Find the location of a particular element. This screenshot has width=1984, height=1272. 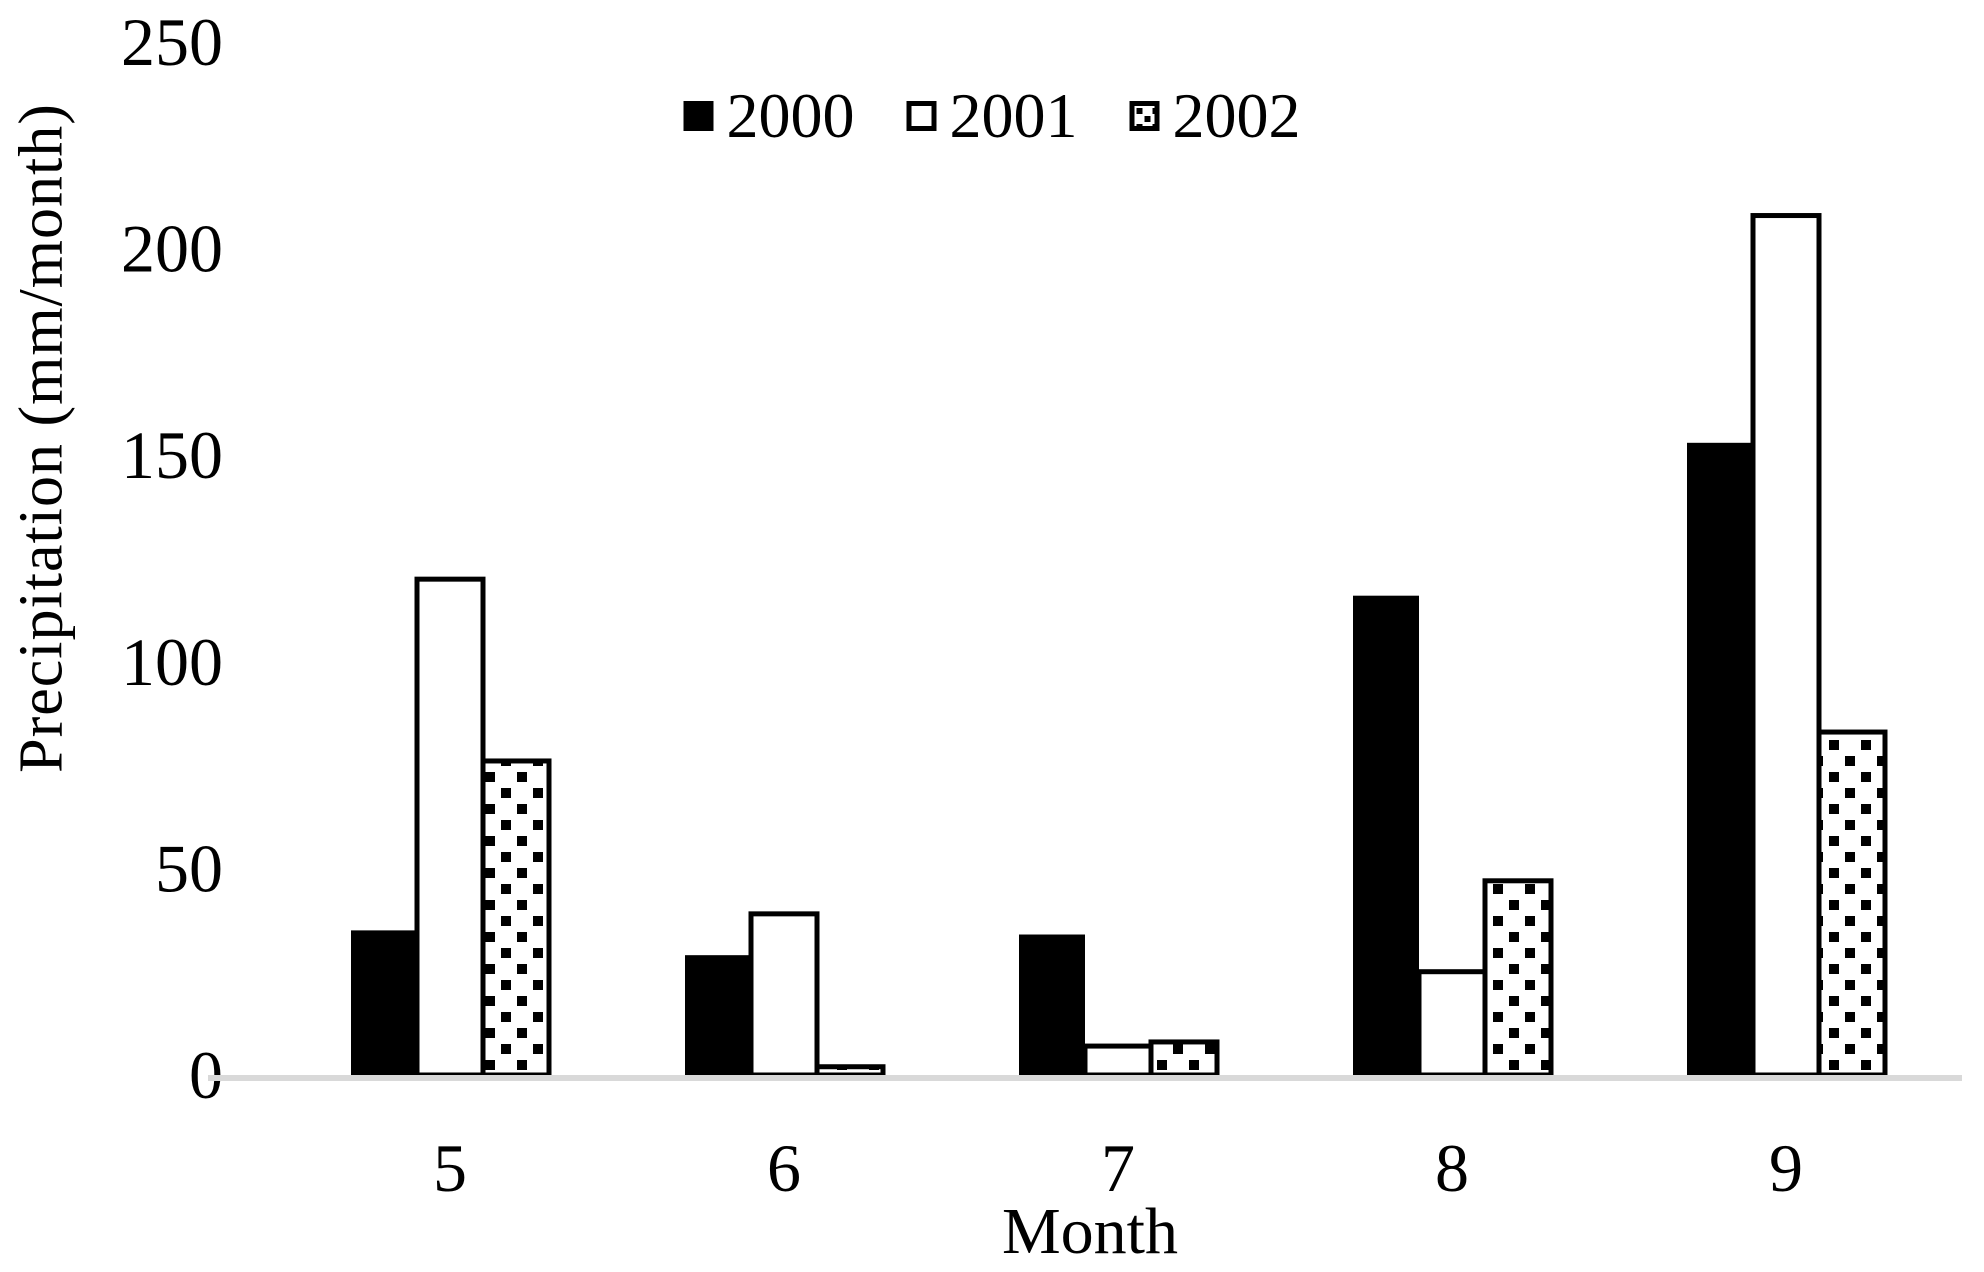

x-tick-label: 6 is located at coordinates (784, 1168).